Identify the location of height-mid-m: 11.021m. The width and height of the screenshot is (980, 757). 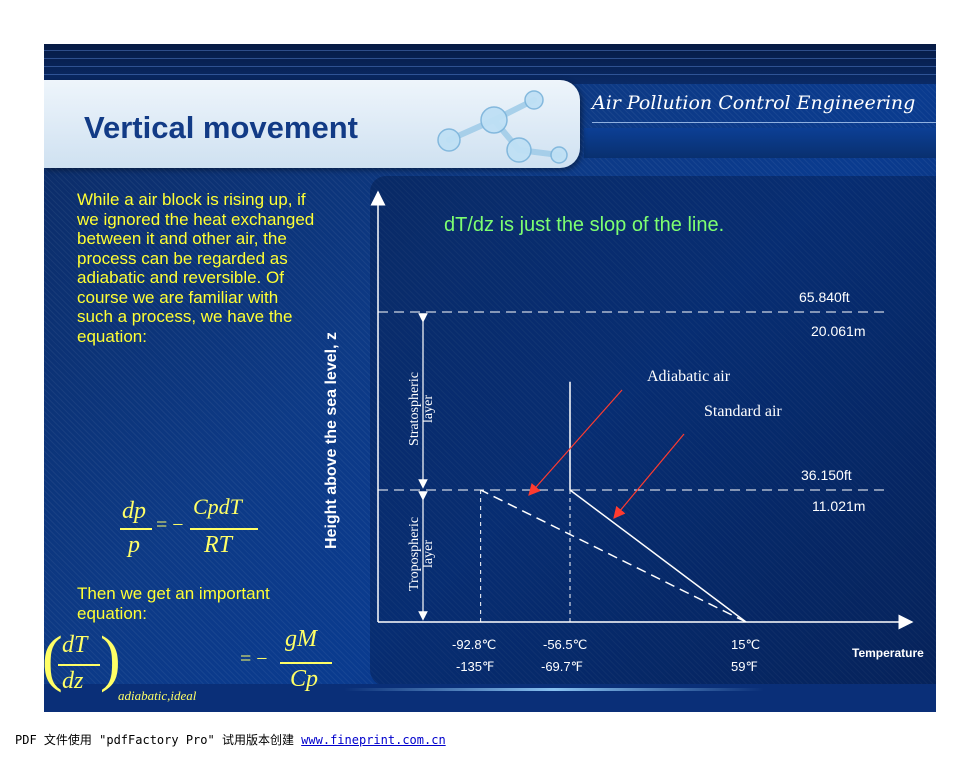
(839, 506).